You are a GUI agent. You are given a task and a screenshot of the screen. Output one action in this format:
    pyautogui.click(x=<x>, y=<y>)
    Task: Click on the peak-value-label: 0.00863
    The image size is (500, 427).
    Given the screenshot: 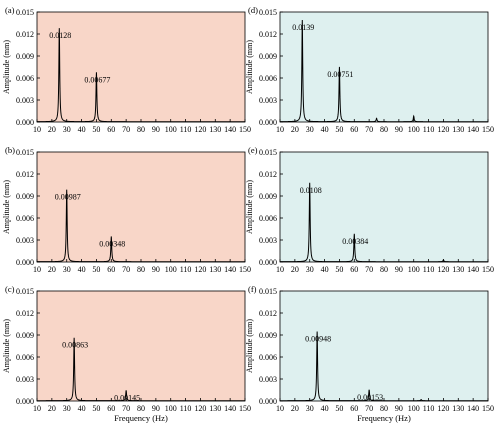 What is the action you would take?
    pyautogui.click(x=75, y=345)
    